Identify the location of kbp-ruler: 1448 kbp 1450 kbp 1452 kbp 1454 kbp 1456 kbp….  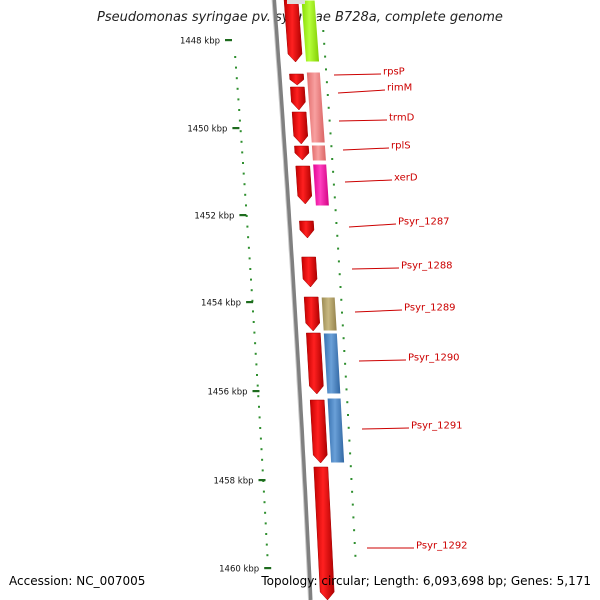
(226, 306).